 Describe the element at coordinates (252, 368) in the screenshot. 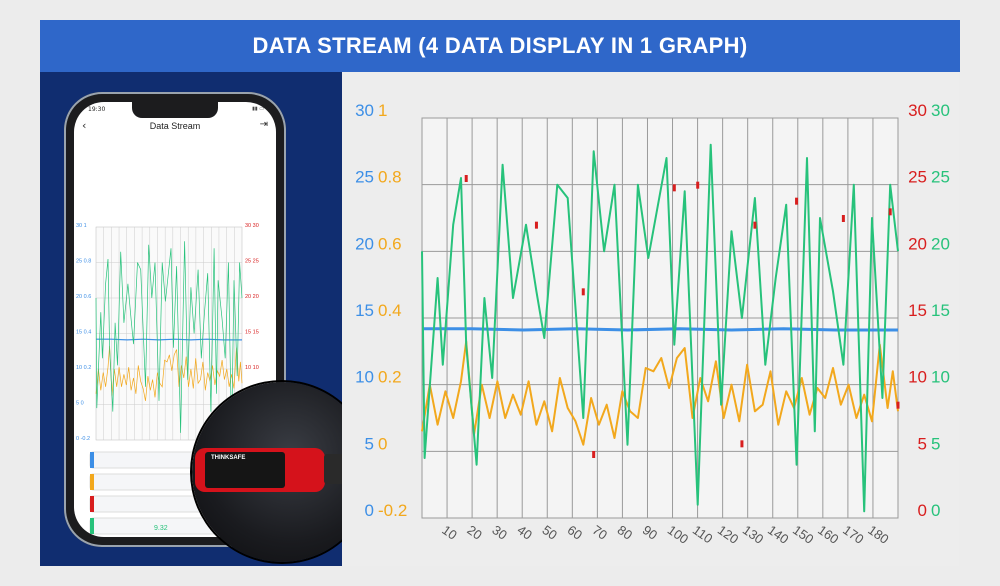

I see `mini-y-tick-right: 10 10` at that location.